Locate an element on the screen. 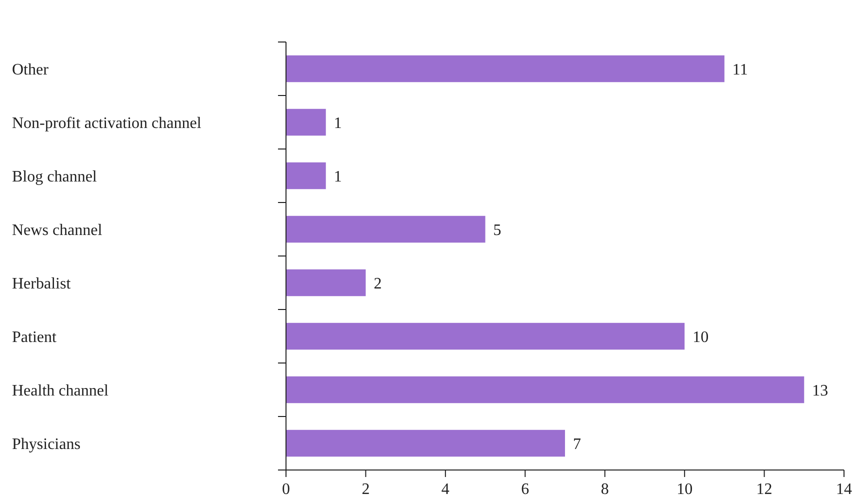 This screenshot has height=504, width=866. data-label: 11 is located at coordinates (740, 69).